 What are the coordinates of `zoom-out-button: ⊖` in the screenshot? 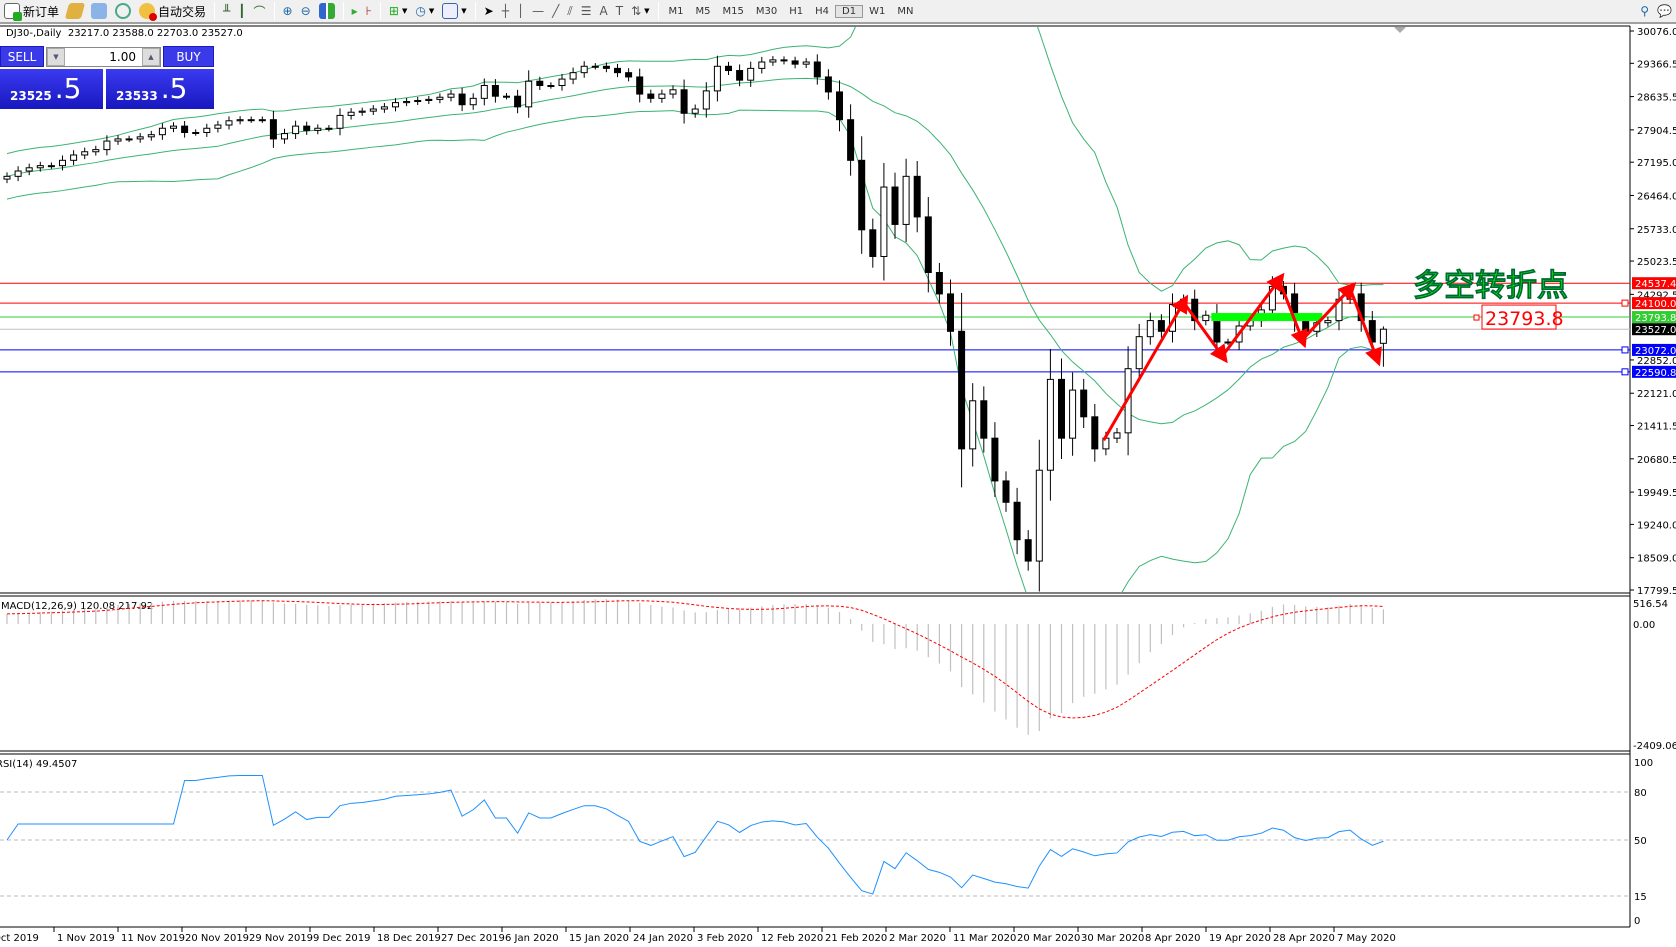 It's located at (306, 11).